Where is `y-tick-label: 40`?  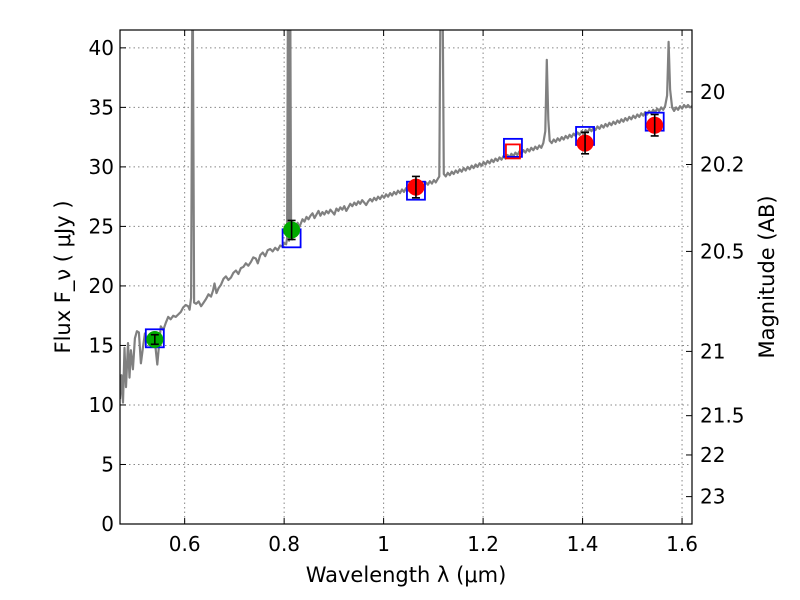 y-tick-label: 40 is located at coordinates (101, 48).